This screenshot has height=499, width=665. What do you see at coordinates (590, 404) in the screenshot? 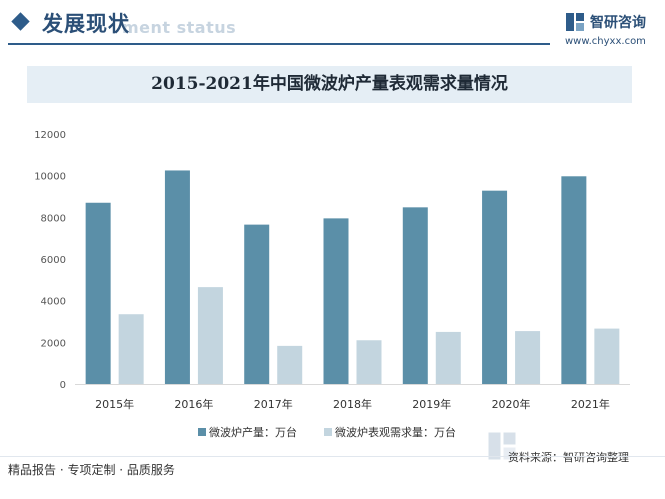
I see `x-tick-label: 2021年` at bounding box center [590, 404].